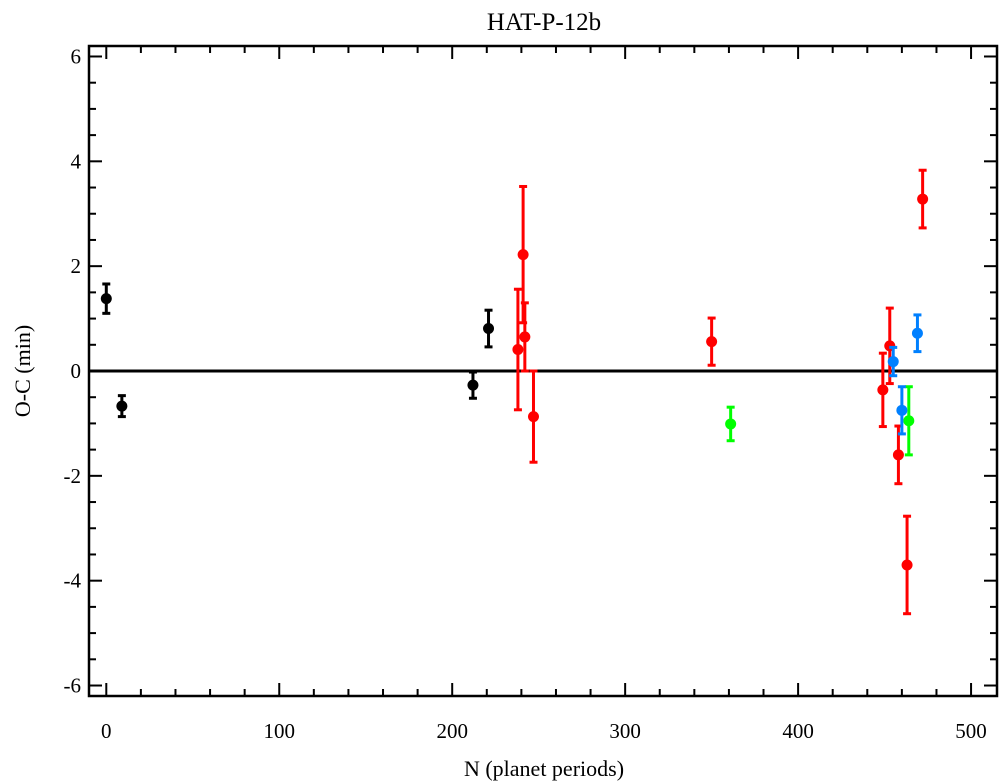 The image size is (999, 783). What do you see at coordinates (452, 731) in the screenshot?
I see `x-tick-label: 200` at bounding box center [452, 731].